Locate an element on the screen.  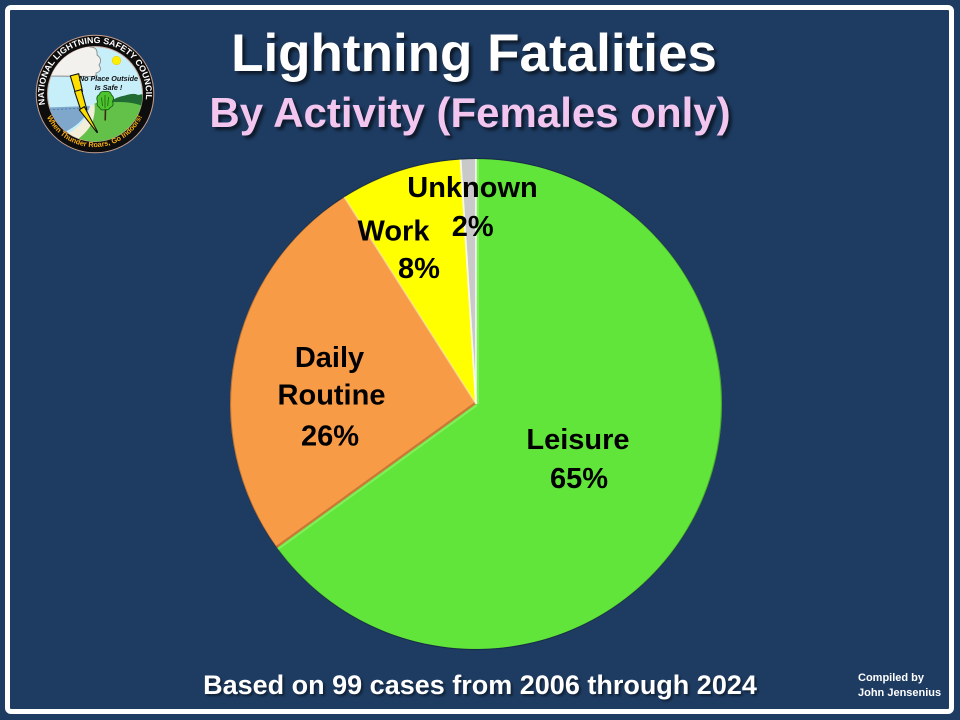
svg-text: 26% is located at coordinates (330, 437).